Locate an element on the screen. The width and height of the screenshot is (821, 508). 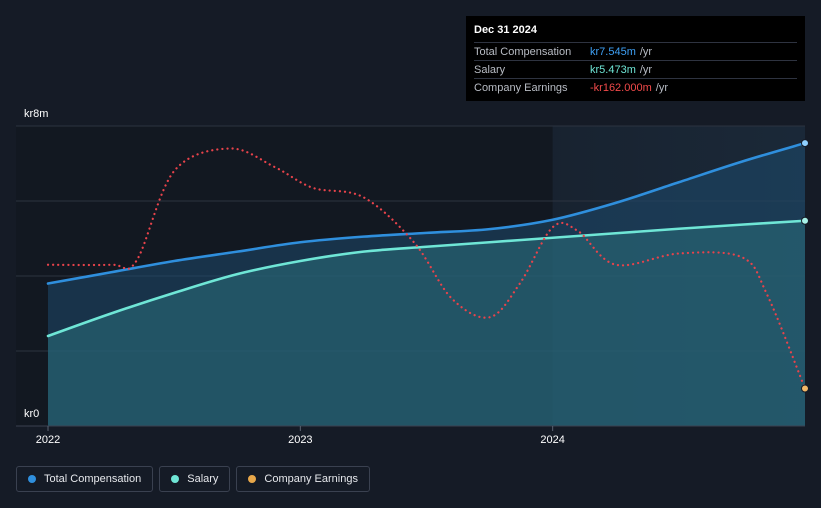
legend-label: Company Earnings is located at coordinates (311, 479).